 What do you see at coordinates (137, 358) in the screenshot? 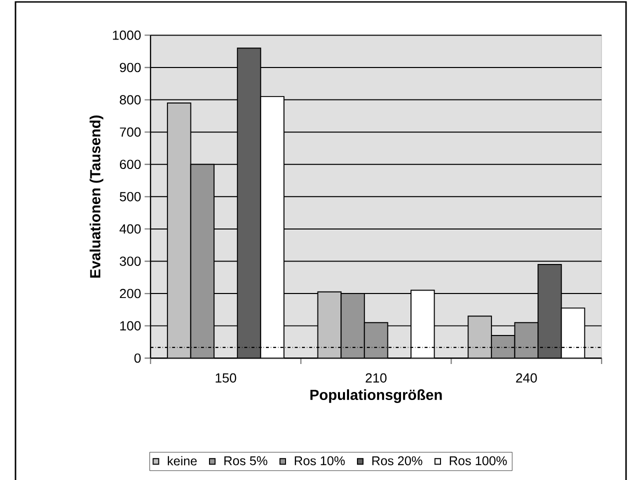
I see `y-tick-label: 0` at bounding box center [137, 358].